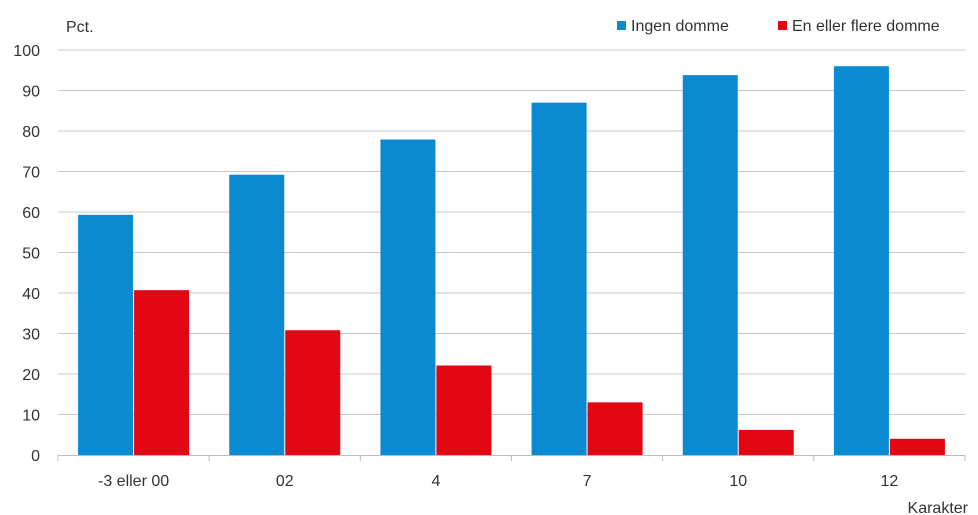  I want to click on y-tick-label: 100, so click(26, 51).